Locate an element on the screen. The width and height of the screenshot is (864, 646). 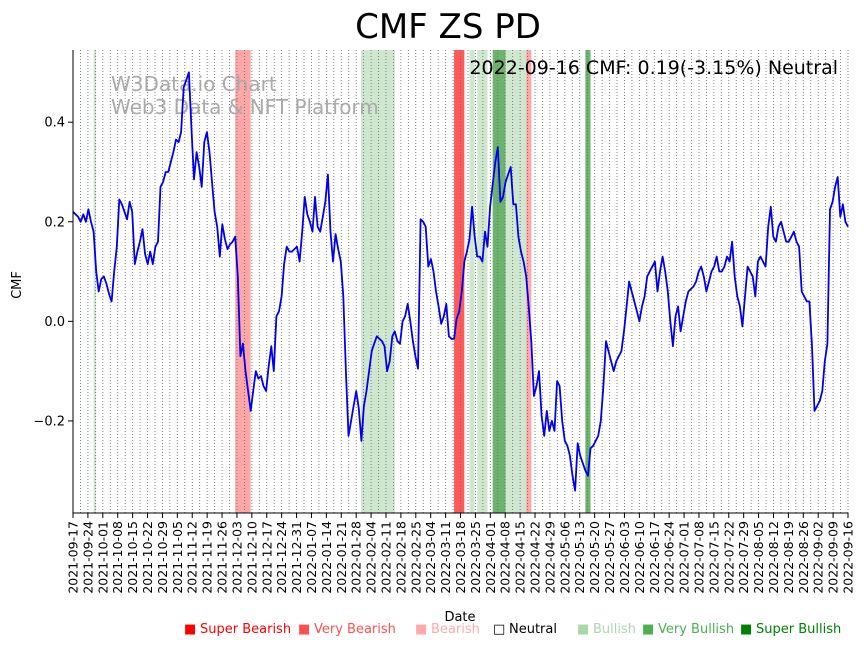
y-ticks: −0.2 0.0 0.2 0.4 is located at coordinates (53, 272).